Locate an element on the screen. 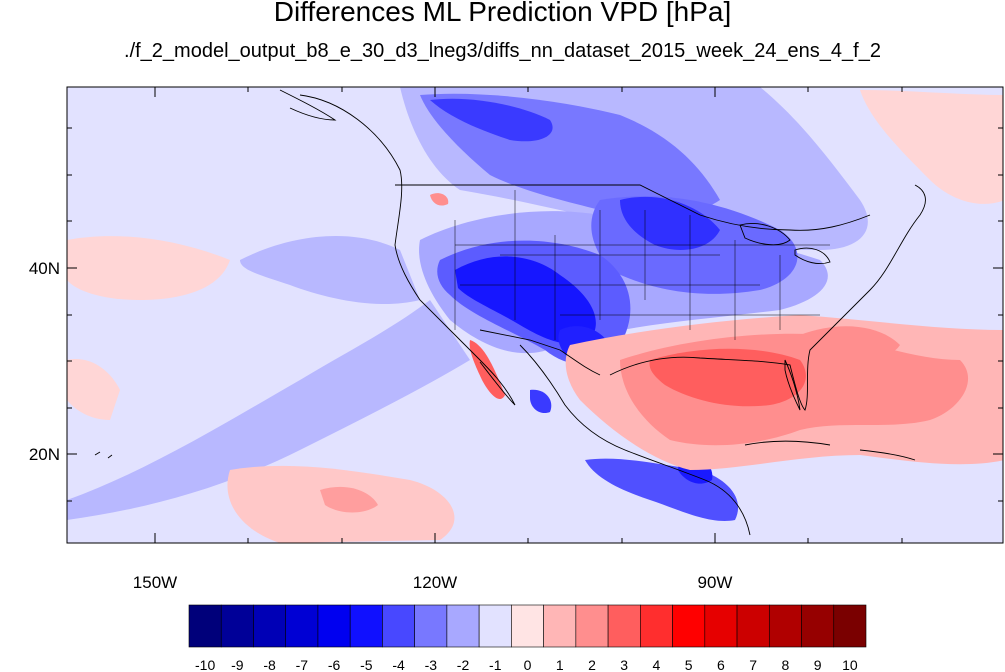  colorbar-label: 8 is located at coordinates (786, 664).